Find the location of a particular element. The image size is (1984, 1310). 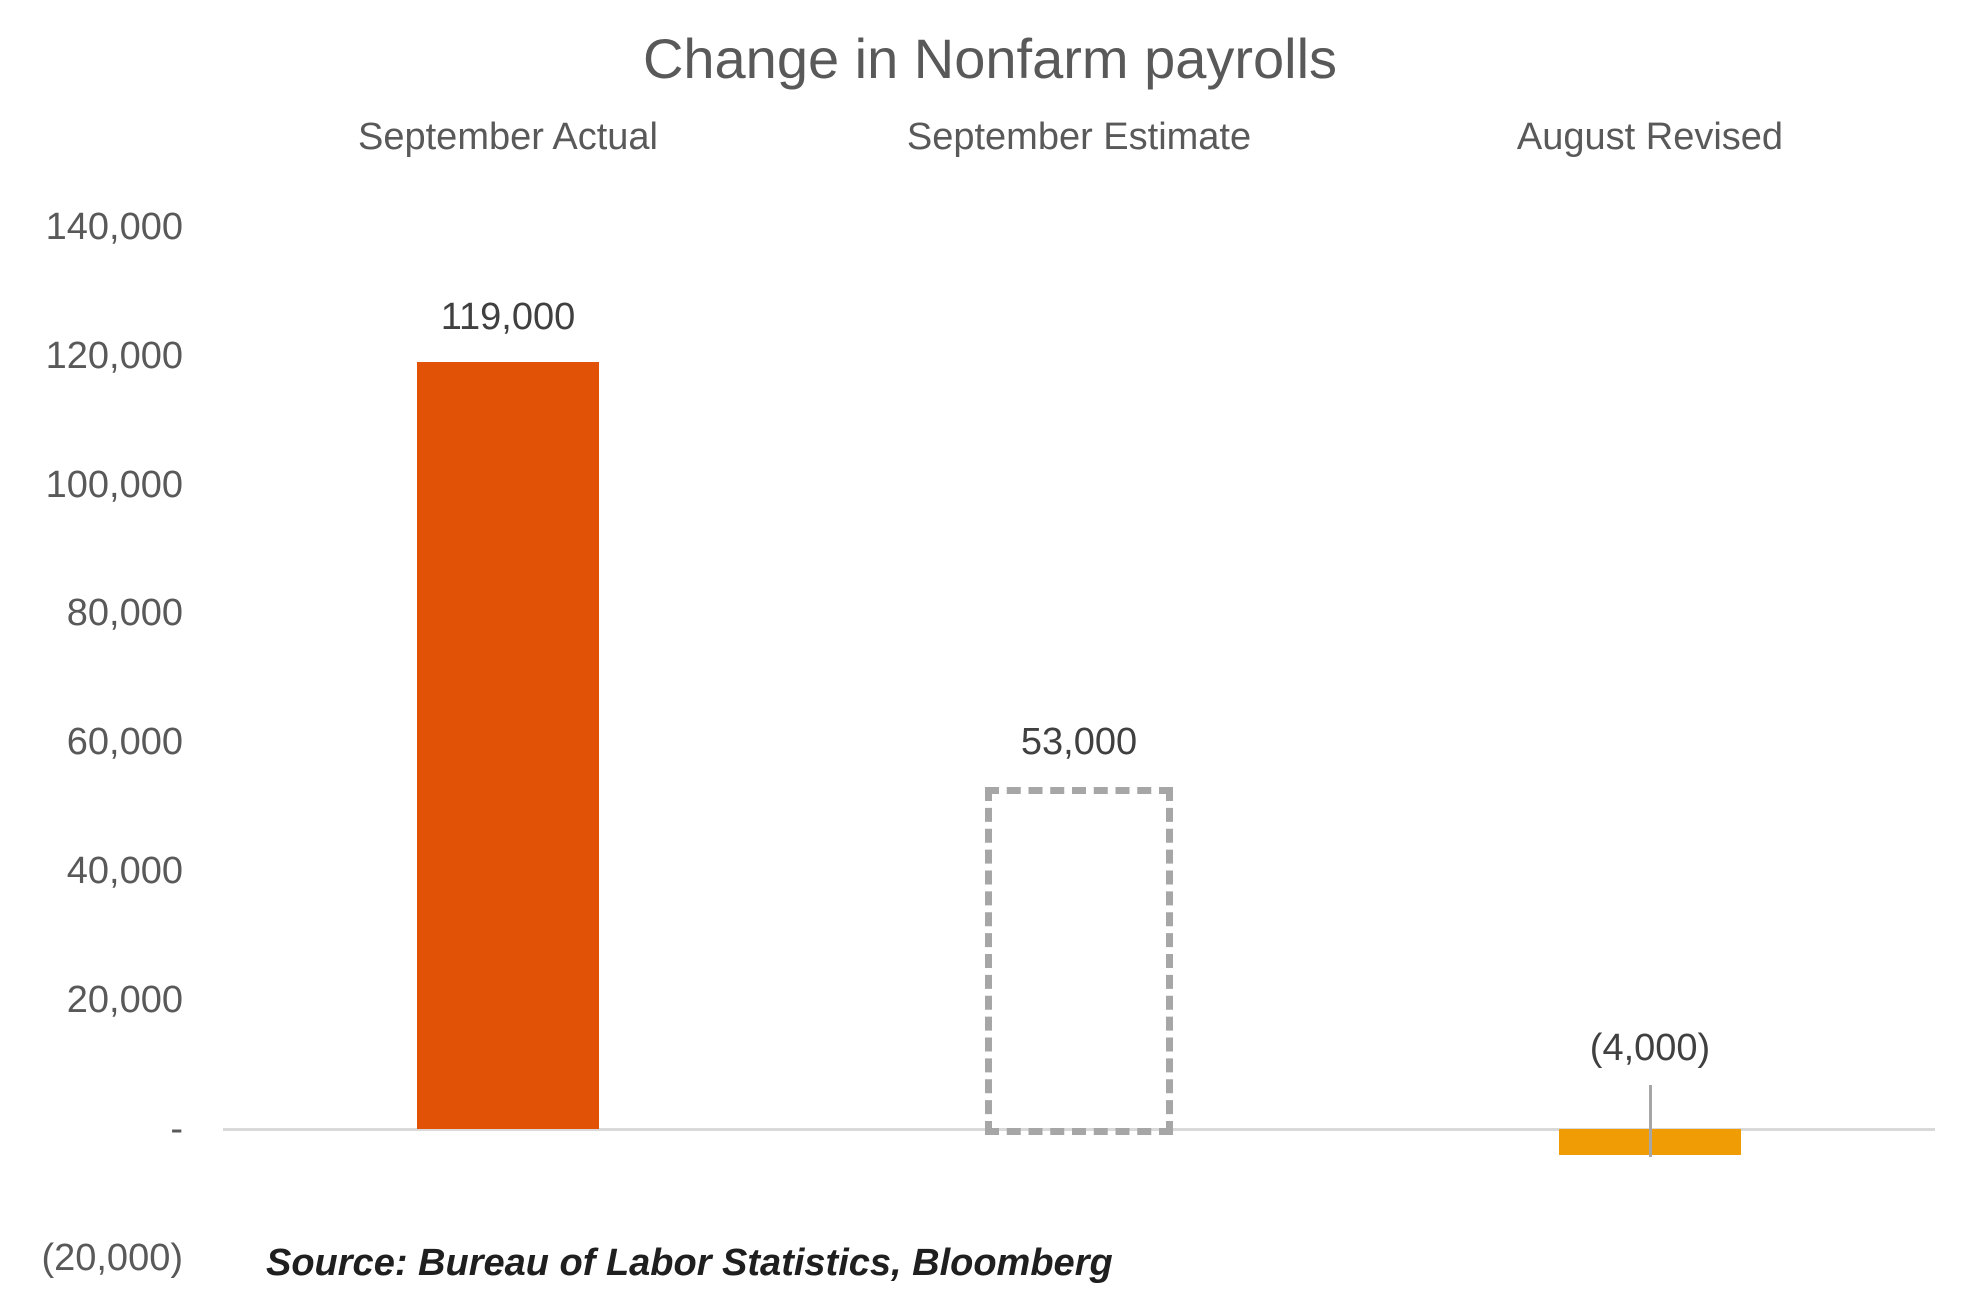

chart-title: Change in Nonfarm payrolls is located at coordinates (990, 58).